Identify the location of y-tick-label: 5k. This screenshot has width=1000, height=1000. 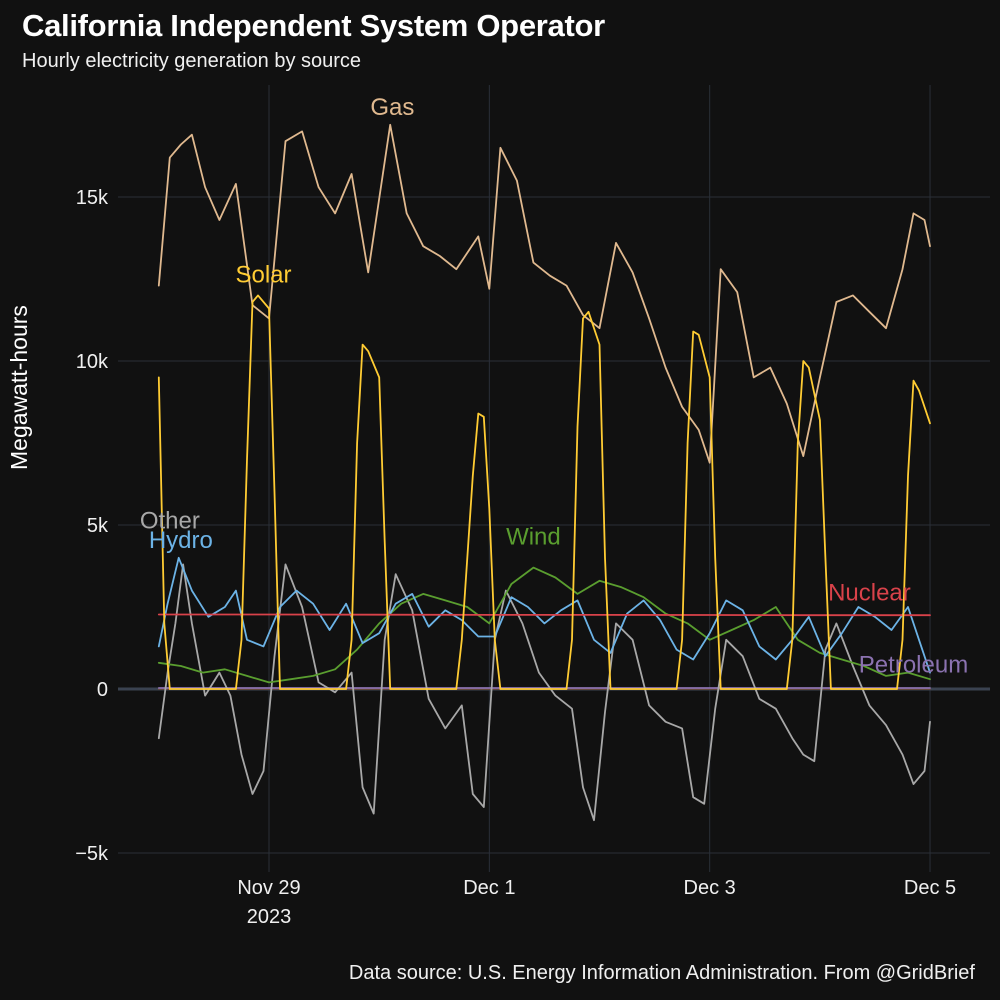
(98, 526).